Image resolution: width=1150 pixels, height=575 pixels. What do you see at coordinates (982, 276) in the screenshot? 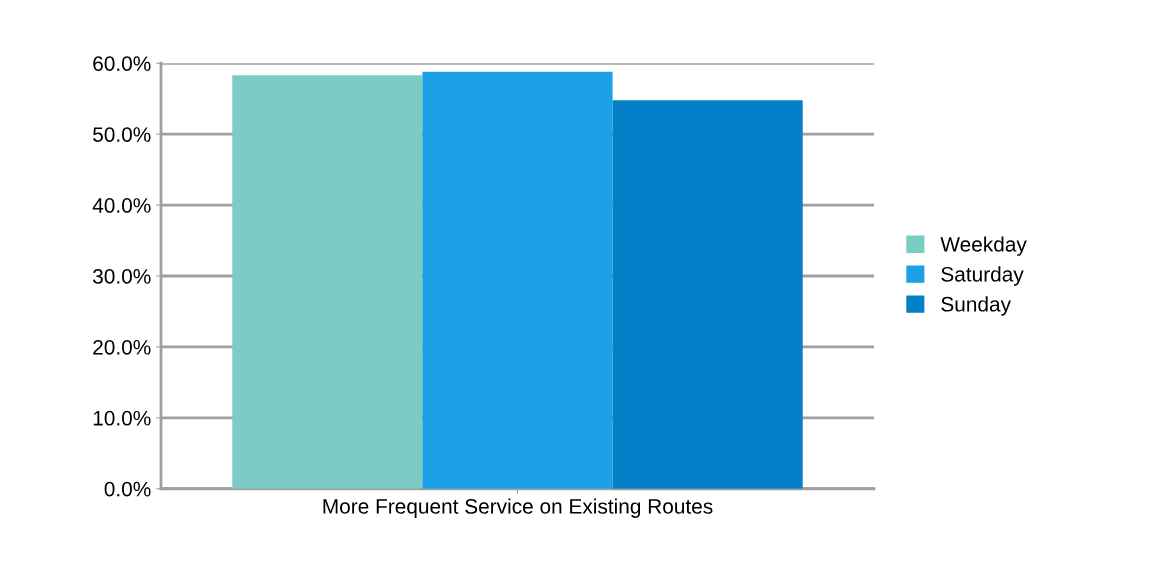
I see `legend-label: Saturday` at bounding box center [982, 276].